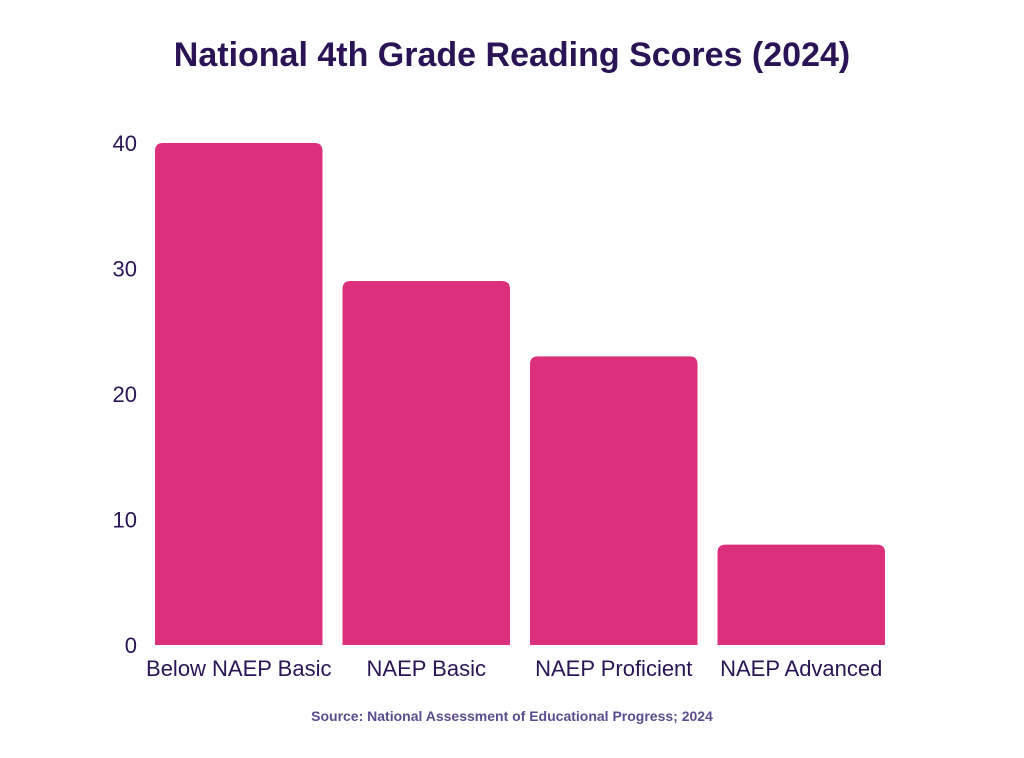  What do you see at coordinates (801, 668) in the screenshot?
I see `x-category-label: NAEP Advanced` at bounding box center [801, 668].